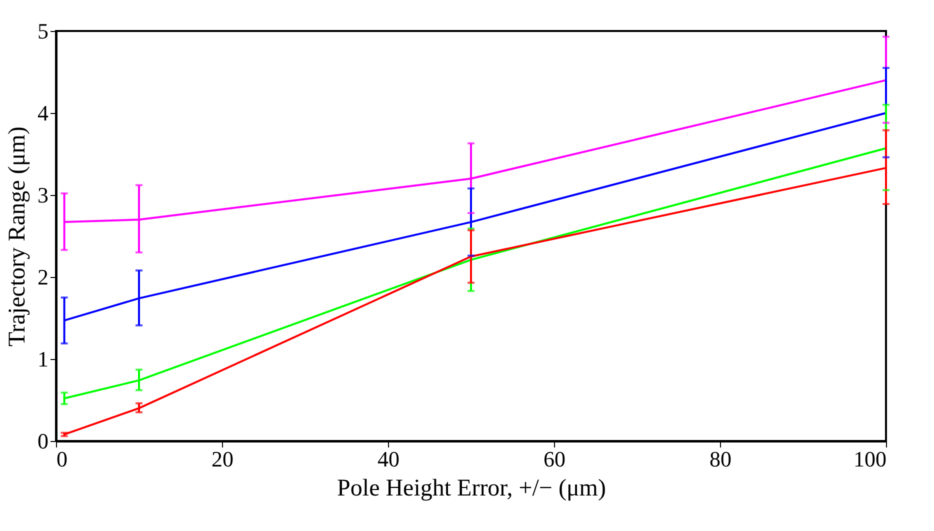 The width and height of the screenshot is (934, 531). Describe the element at coordinates (62, 459) in the screenshot. I see `x-tick-label: 0` at that location.